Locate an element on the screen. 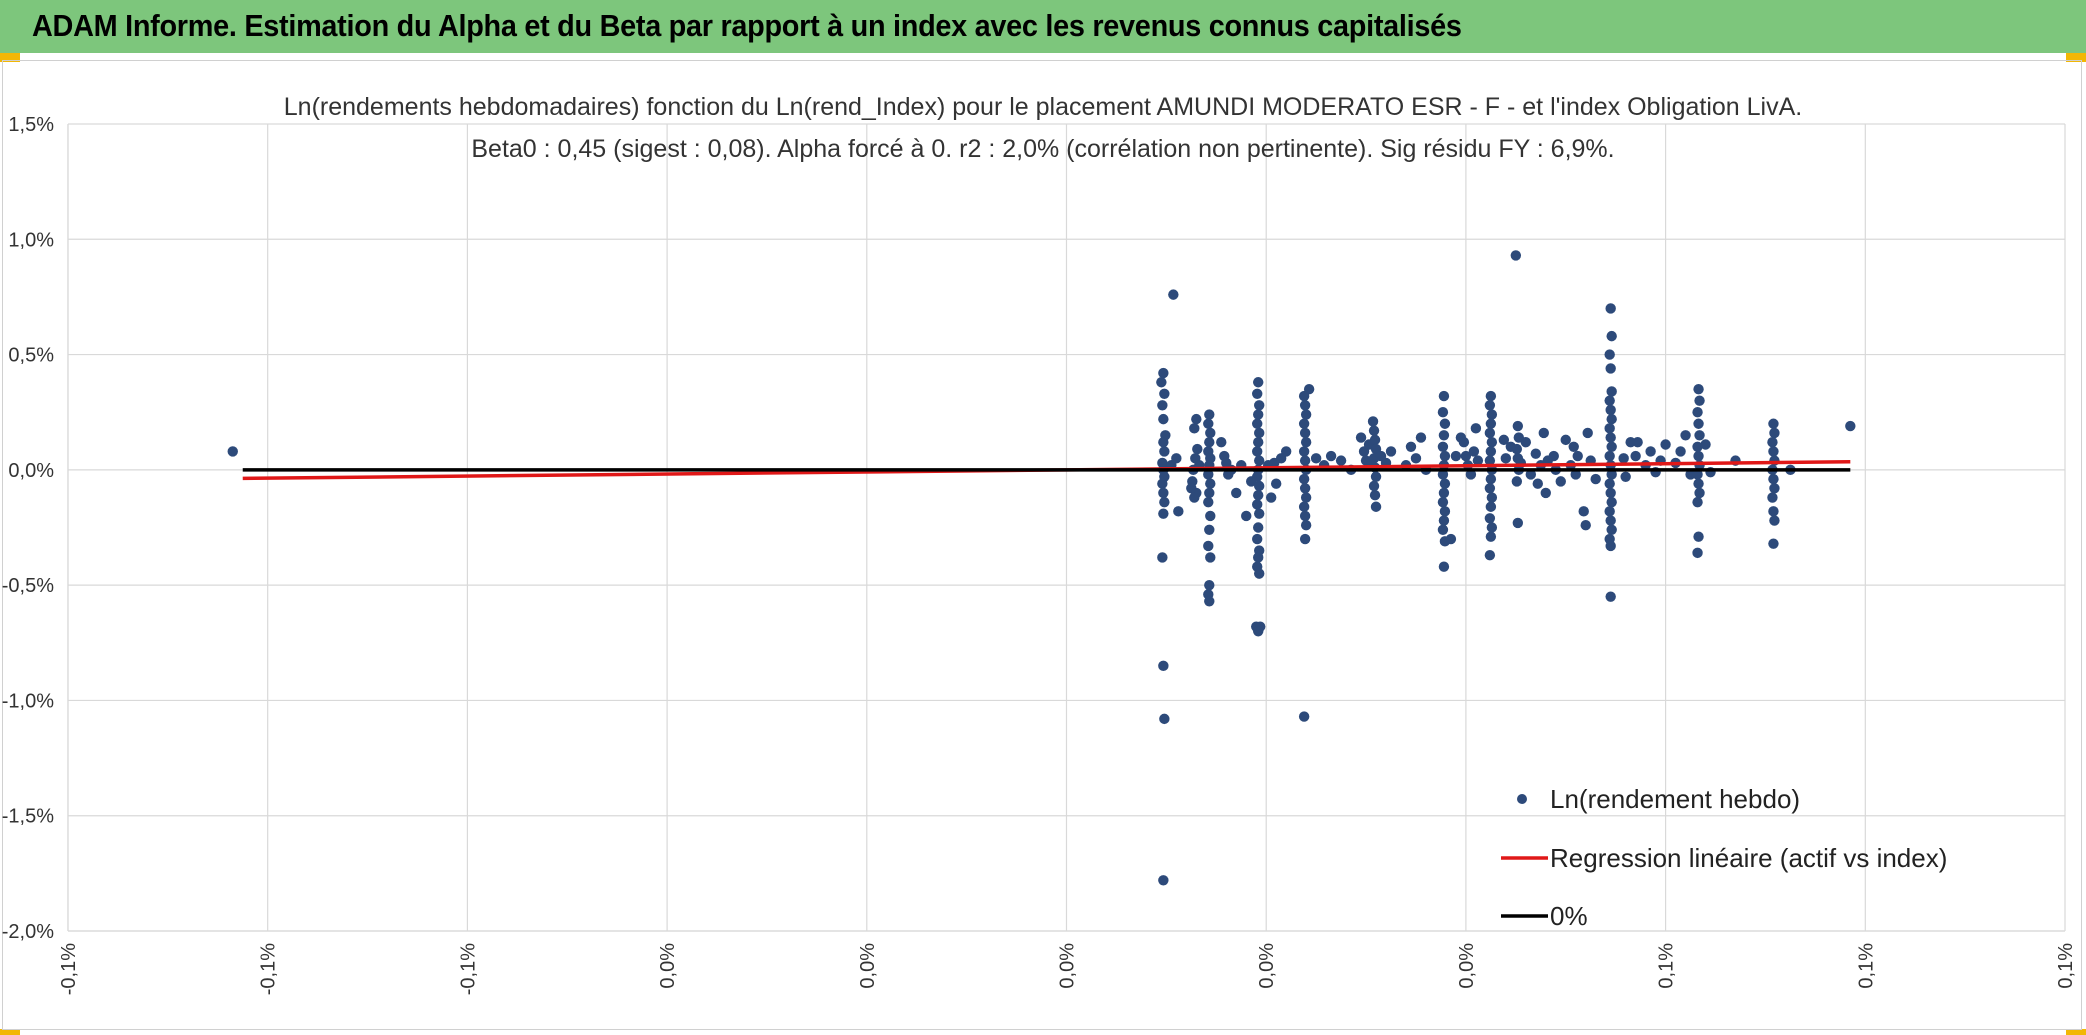  y-tick-label: -0,5% is located at coordinates (28, 586).